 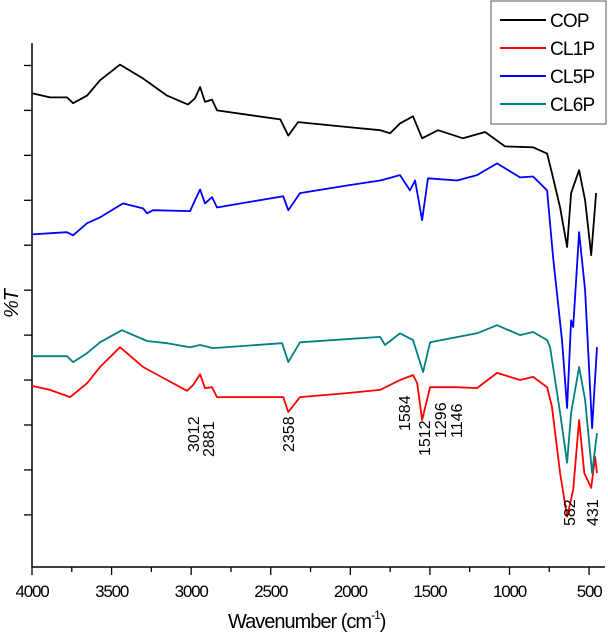 I want to click on annotation-431: 431, so click(x=593, y=512).